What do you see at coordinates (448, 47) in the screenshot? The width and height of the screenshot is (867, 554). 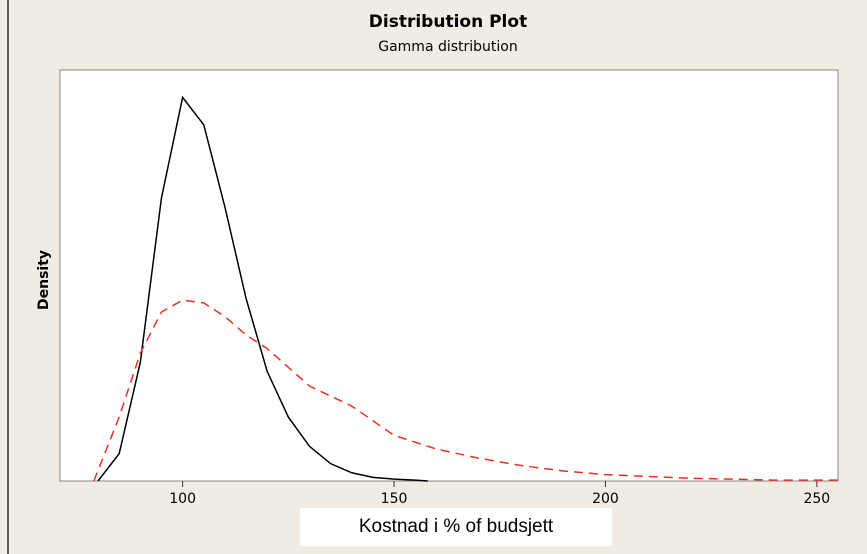 I see `chart-subtitle: Gamma distribution` at bounding box center [448, 47].